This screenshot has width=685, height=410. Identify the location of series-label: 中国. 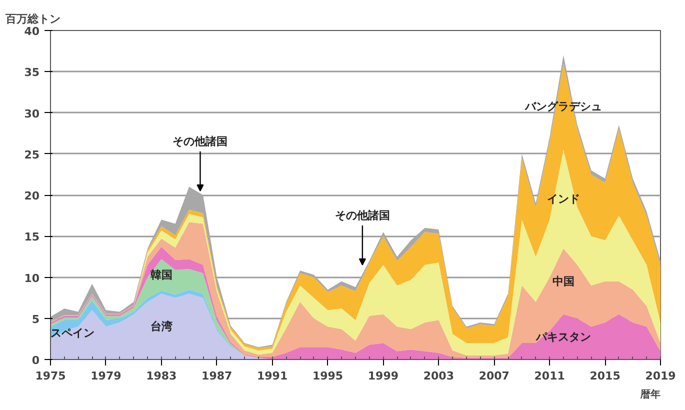
(563, 281).